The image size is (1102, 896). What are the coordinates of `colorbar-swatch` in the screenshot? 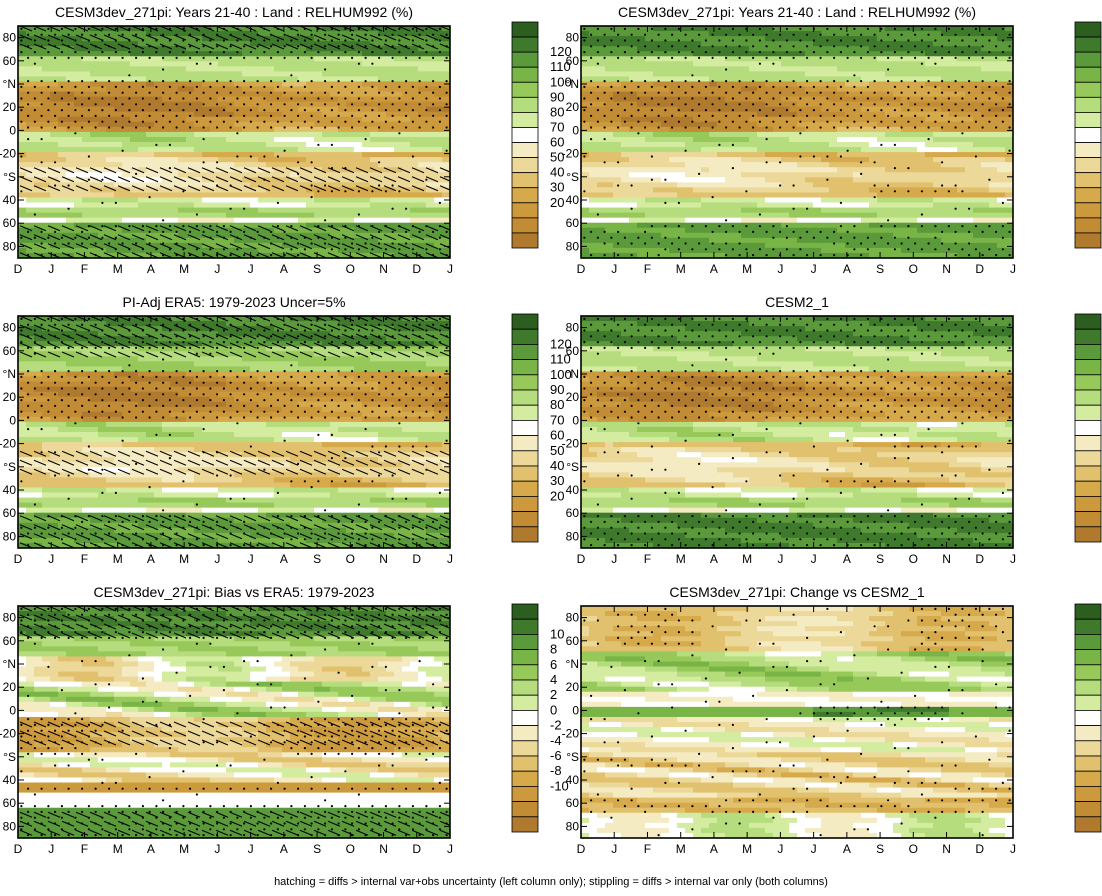 It's located at (525, 165).